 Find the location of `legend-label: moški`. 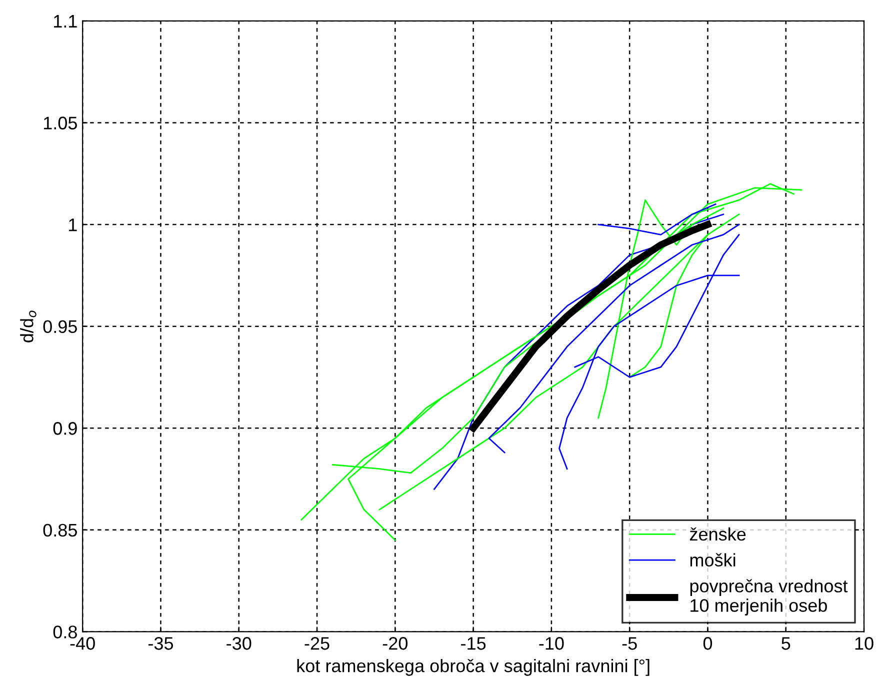

legend-label: moški is located at coordinates (713, 560).